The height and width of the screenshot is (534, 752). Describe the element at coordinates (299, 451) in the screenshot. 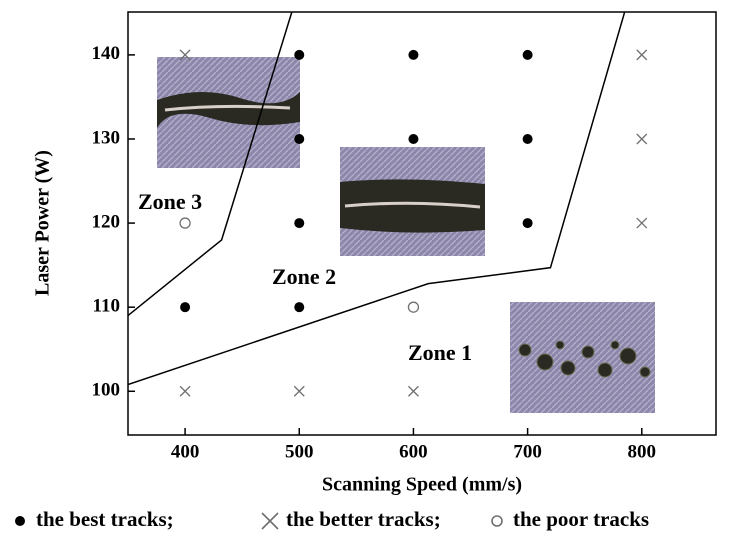

I see `x-tick-label: 500` at that location.